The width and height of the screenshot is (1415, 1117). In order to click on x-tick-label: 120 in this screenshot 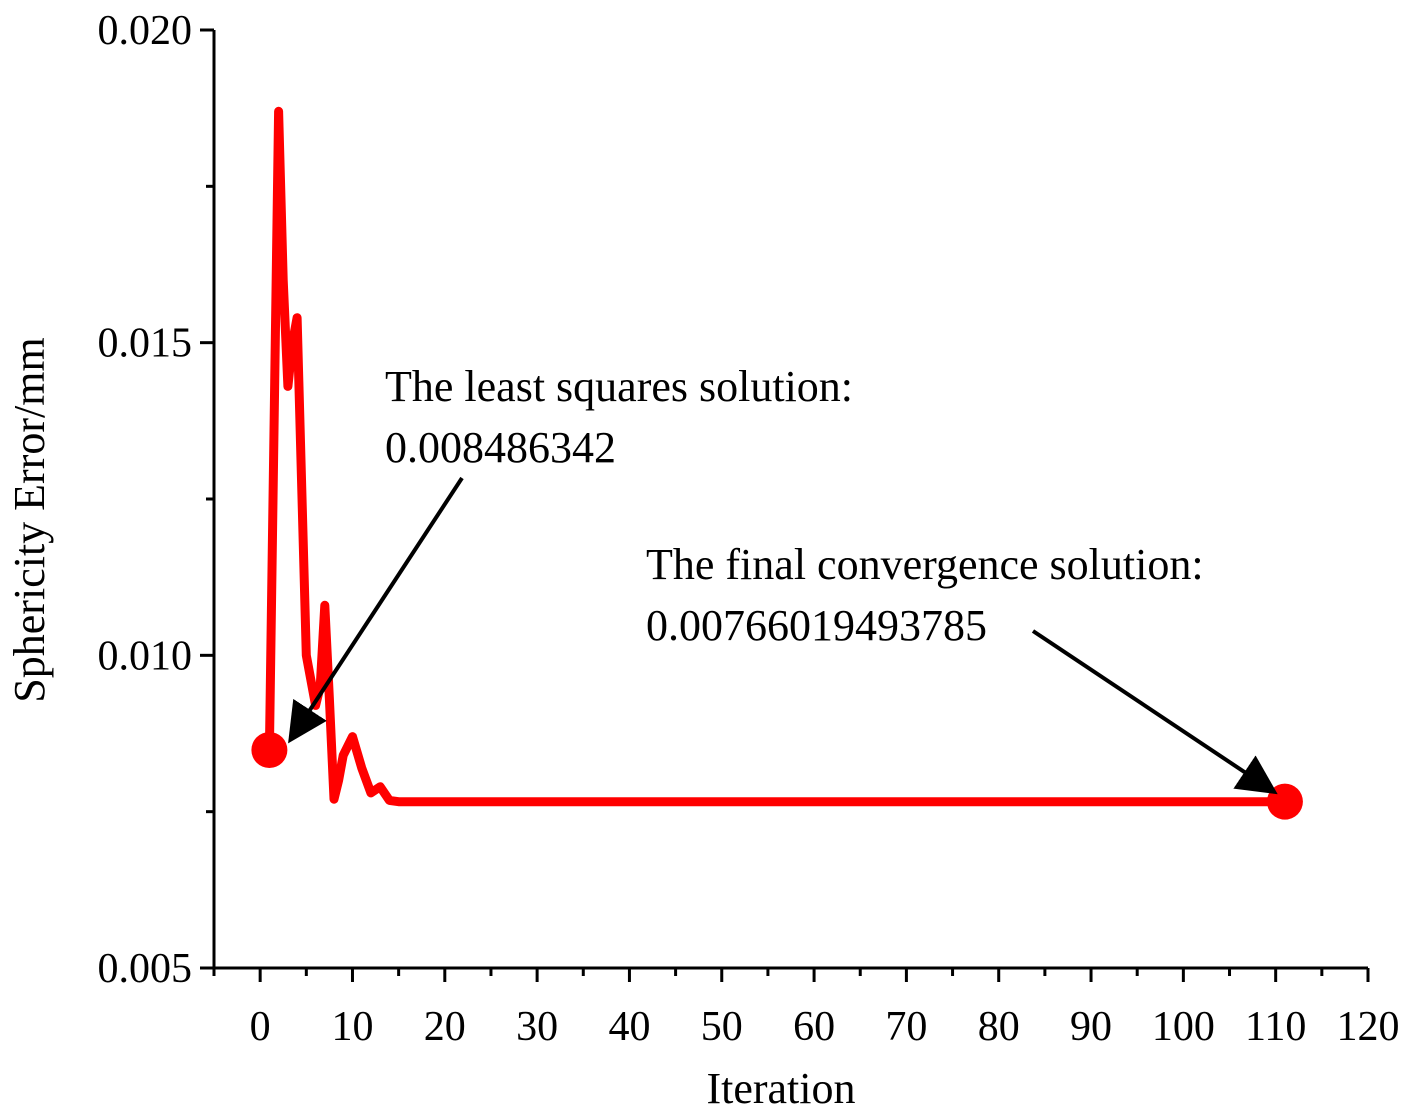, I will do `click(1368, 1027)`.